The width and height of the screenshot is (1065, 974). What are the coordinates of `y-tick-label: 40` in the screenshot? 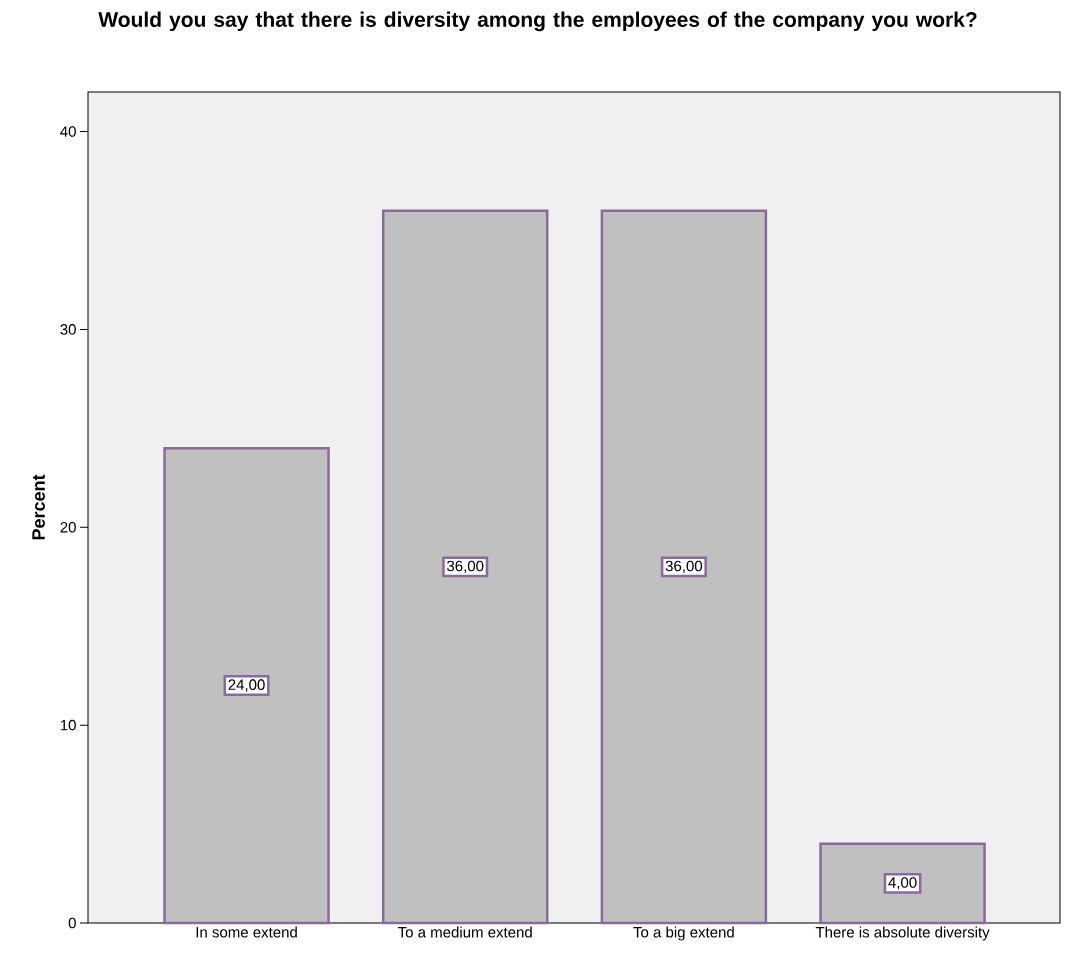 It's located at (68, 131).